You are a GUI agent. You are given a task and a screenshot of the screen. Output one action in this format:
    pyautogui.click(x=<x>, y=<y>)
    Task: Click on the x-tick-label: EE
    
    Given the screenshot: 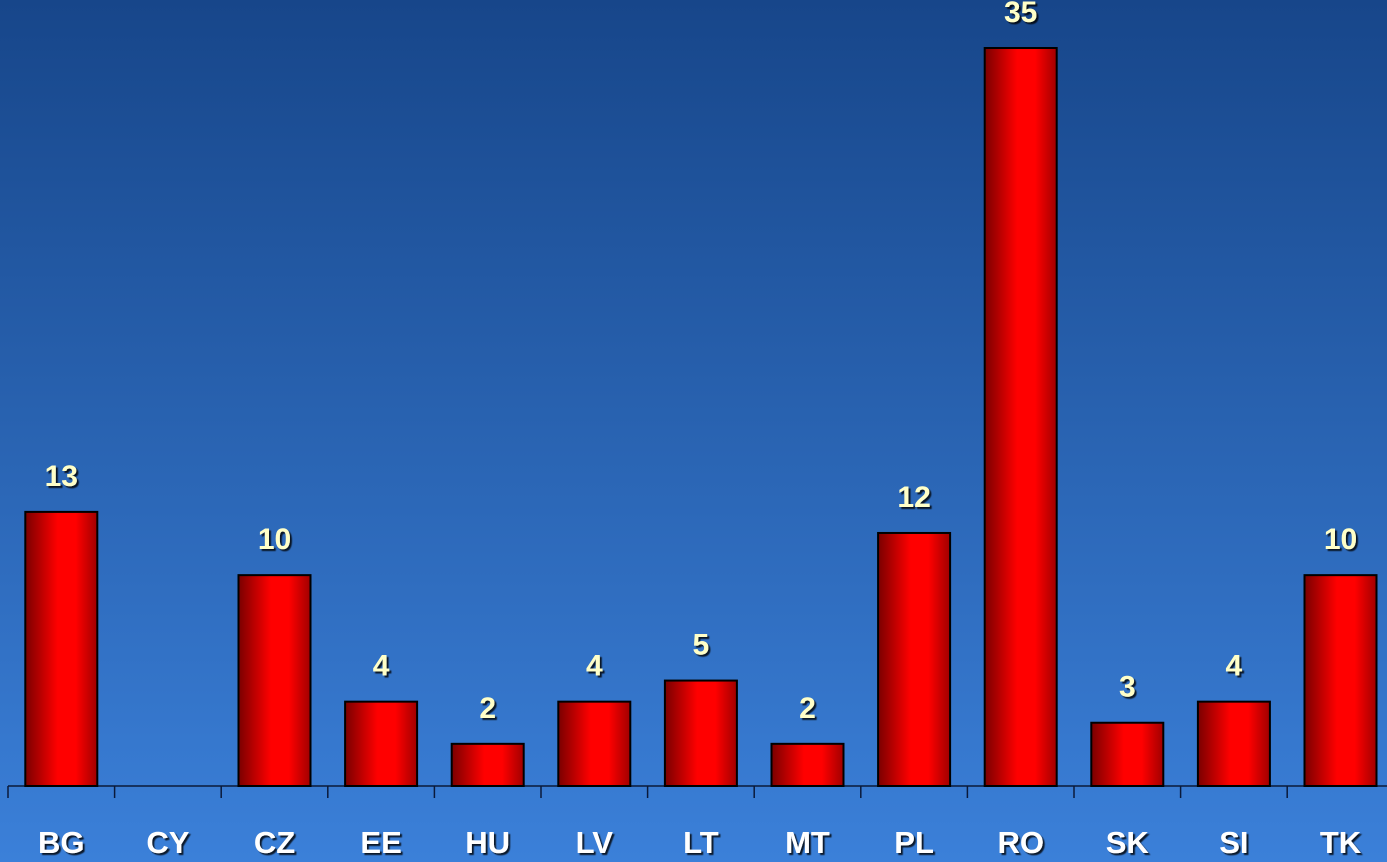 What is the action you would take?
    pyautogui.click(x=380, y=842)
    